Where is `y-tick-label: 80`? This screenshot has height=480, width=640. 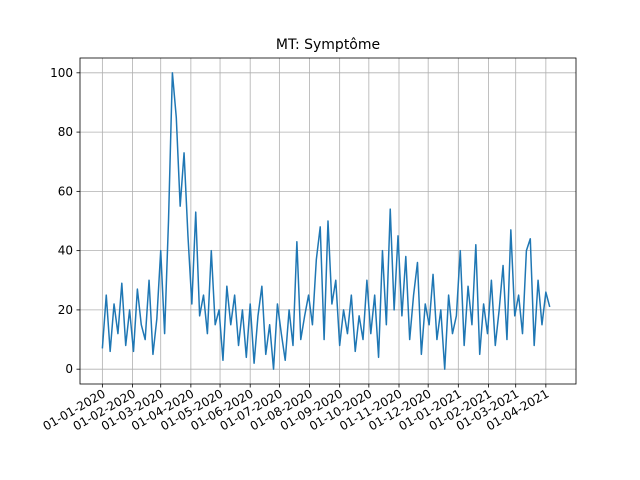 y-tick-label: 80 is located at coordinates (65, 132).